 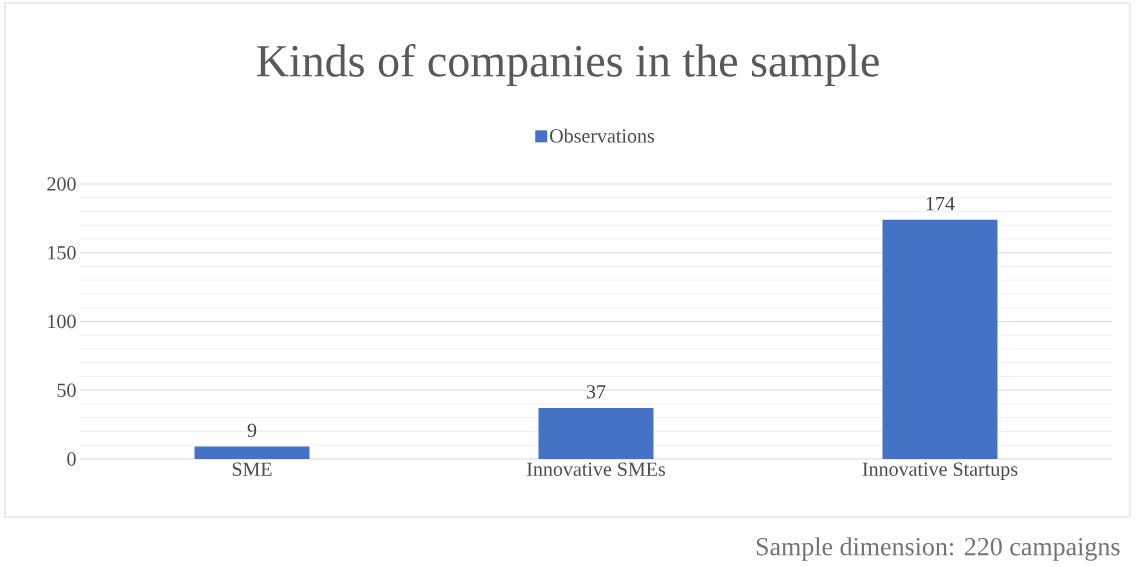 What do you see at coordinates (567, 65) in the screenshot?
I see `chart-title: Kinds of companies in the sample` at bounding box center [567, 65].